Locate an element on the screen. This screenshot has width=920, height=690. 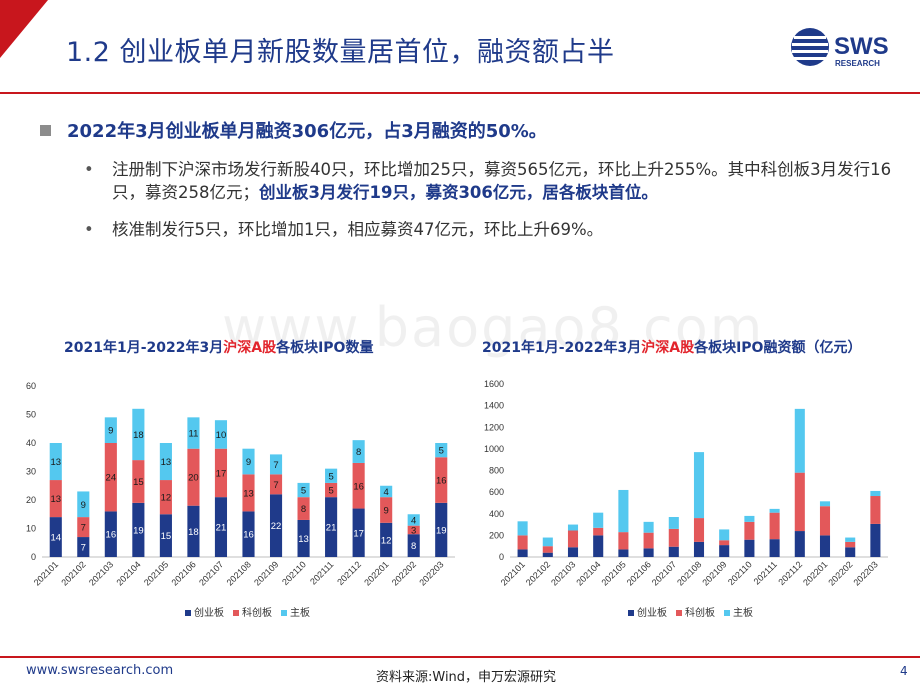
y-tick-label: 1000 is located at coordinates (494, 449).